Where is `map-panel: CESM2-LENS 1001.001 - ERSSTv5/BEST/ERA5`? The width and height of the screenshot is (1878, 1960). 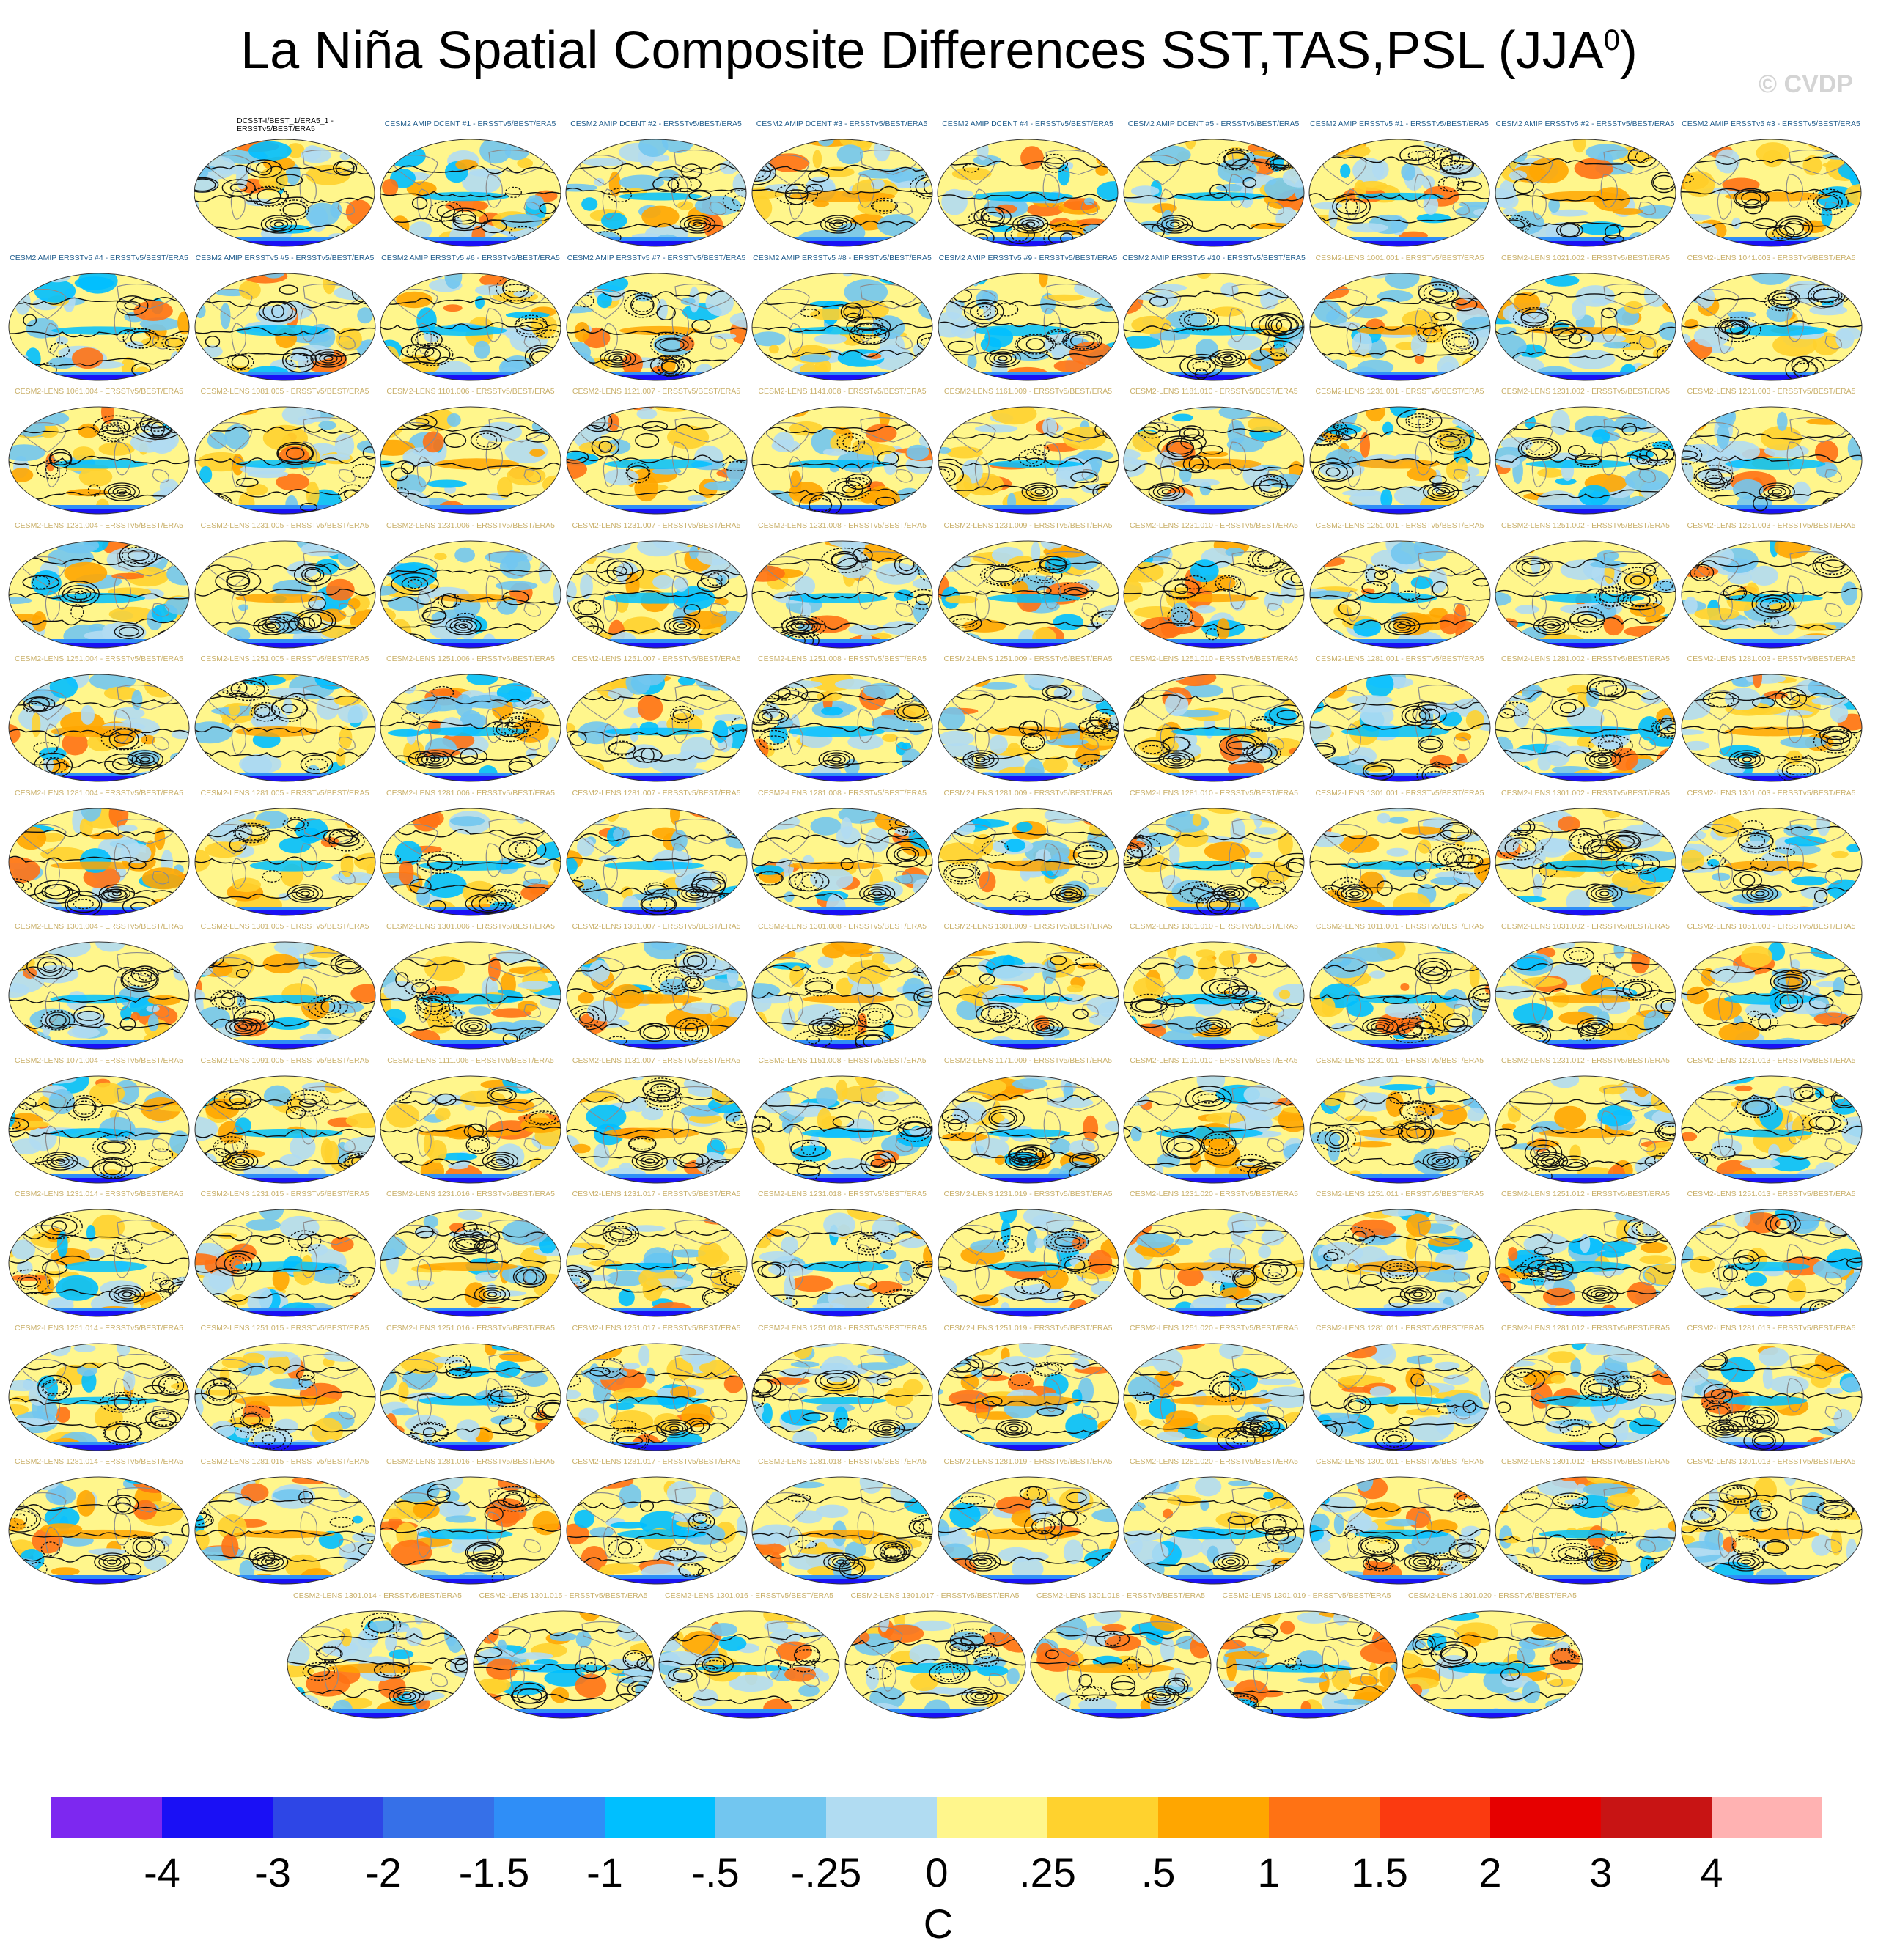 map-panel: CESM2-LENS 1001.001 - ERSSTv5/BEST/ERA5 is located at coordinates (1400, 318).